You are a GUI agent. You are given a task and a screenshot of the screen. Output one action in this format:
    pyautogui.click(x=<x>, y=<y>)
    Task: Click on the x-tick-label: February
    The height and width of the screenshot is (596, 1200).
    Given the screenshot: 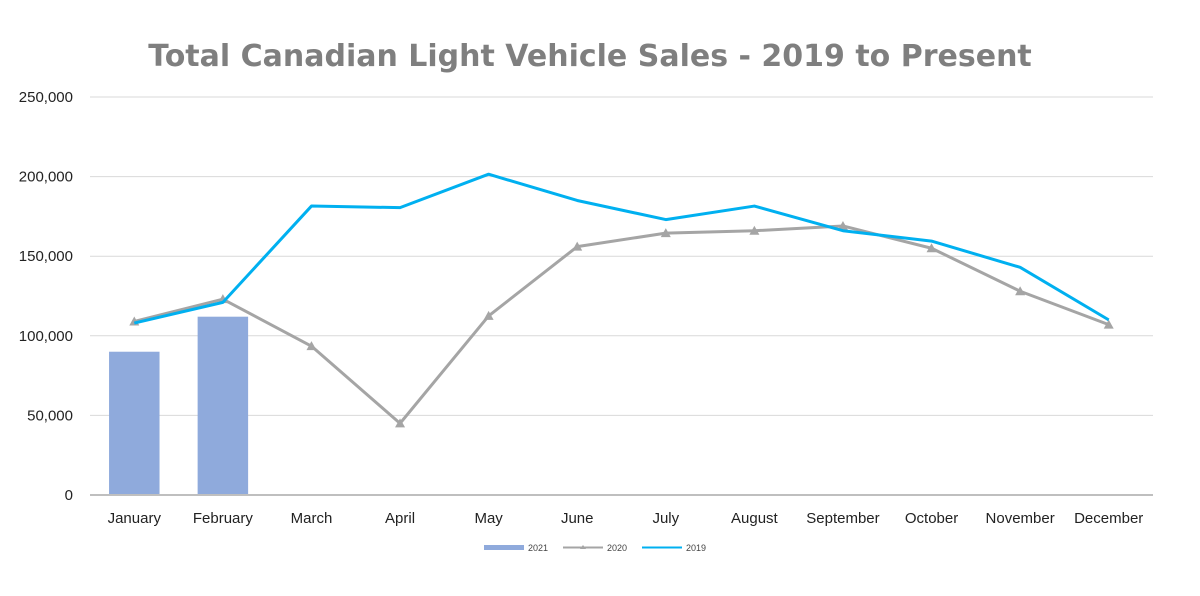 What is the action you would take?
    pyautogui.click(x=223, y=518)
    